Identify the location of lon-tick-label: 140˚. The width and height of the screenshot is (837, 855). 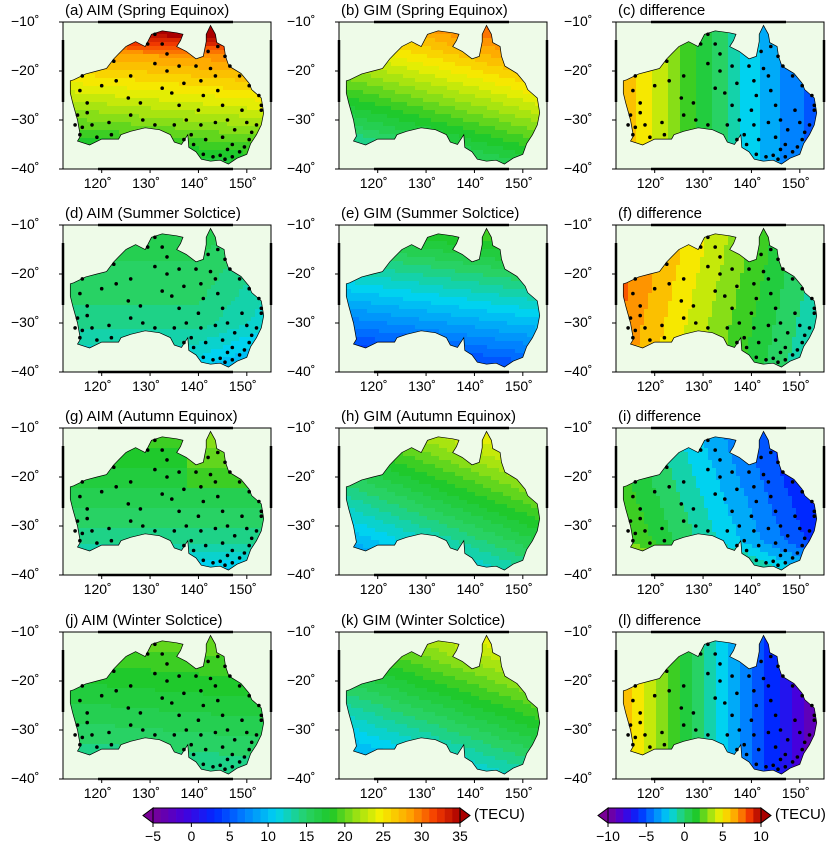
(747, 183).